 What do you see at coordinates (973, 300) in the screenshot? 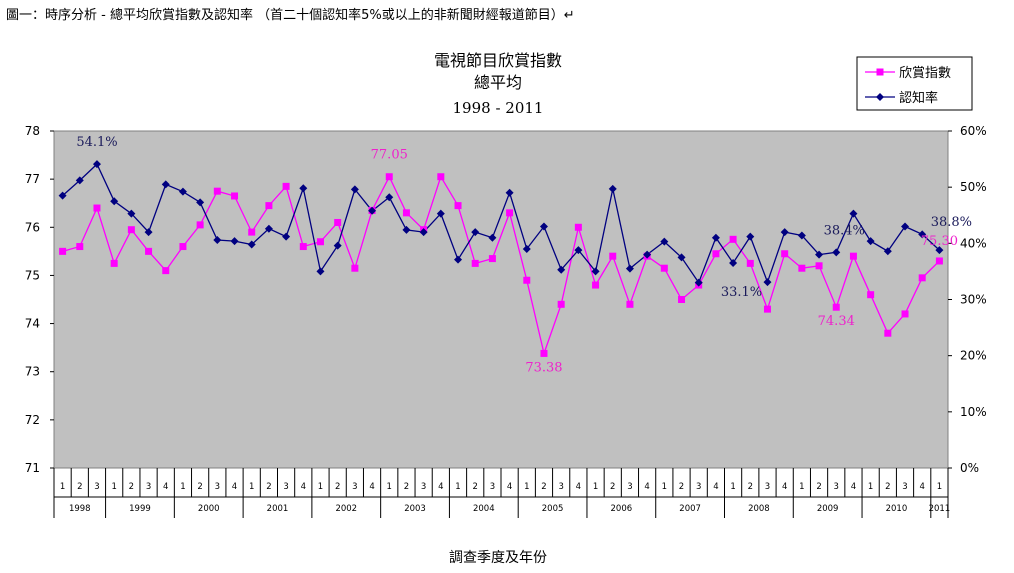
I see `y2-tick-label: 30%` at bounding box center [973, 300].